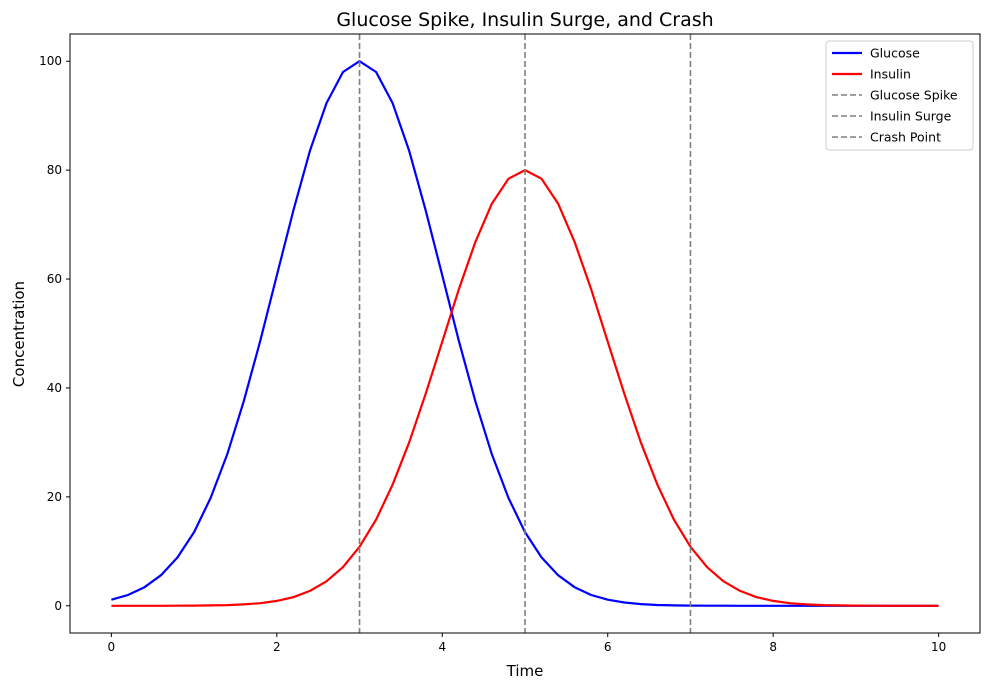 This screenshot has height=690, width=989. What do you see at coordinates (773, 647) in the screenshot?
I see `x-tick-label: 8` at bounding box center [773, 647].